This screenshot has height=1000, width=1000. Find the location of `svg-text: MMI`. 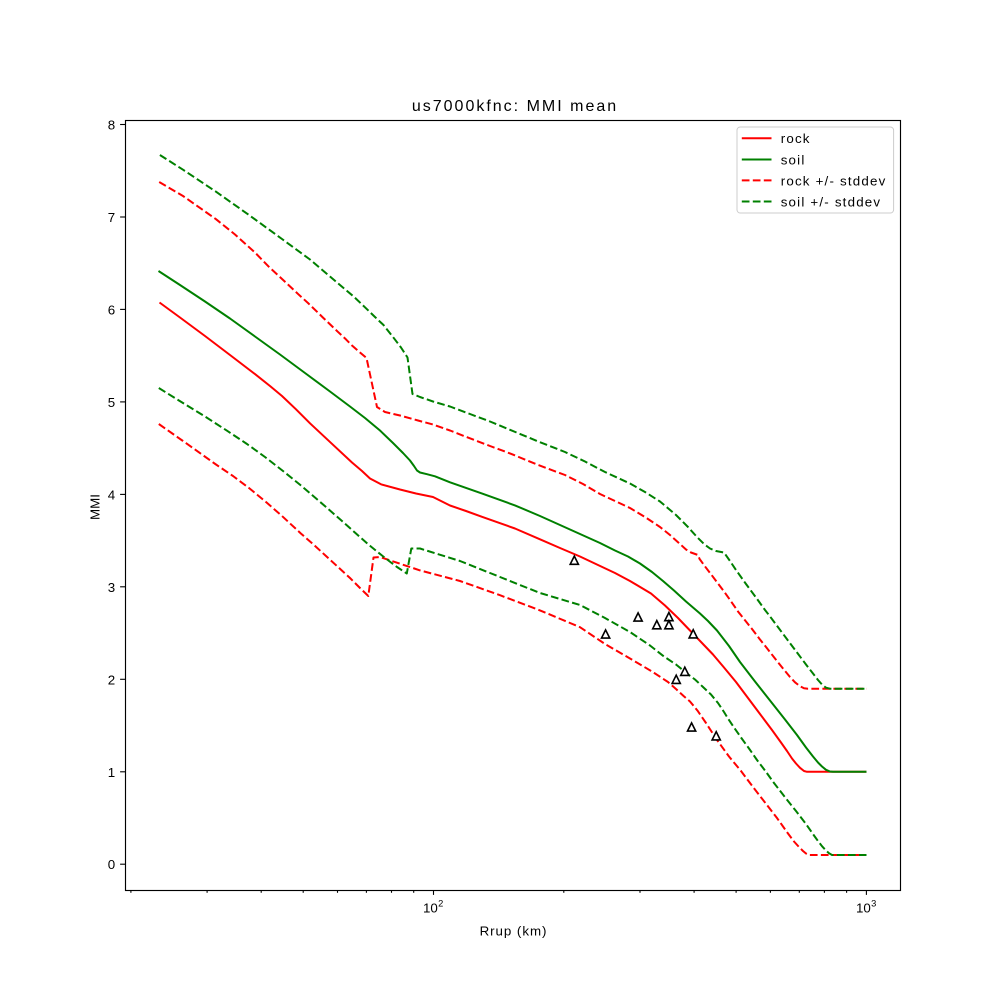

svg-text: MMI is located at coordinates (95, 507).